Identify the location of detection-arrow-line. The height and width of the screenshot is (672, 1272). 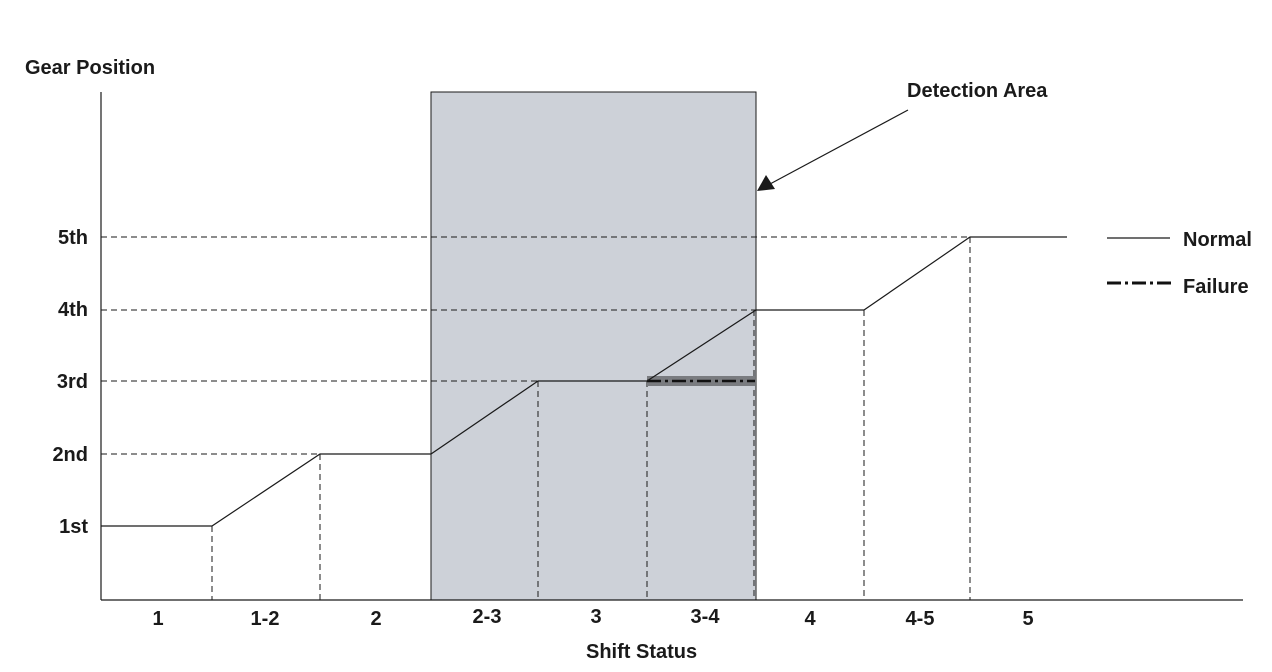
(839, 147).